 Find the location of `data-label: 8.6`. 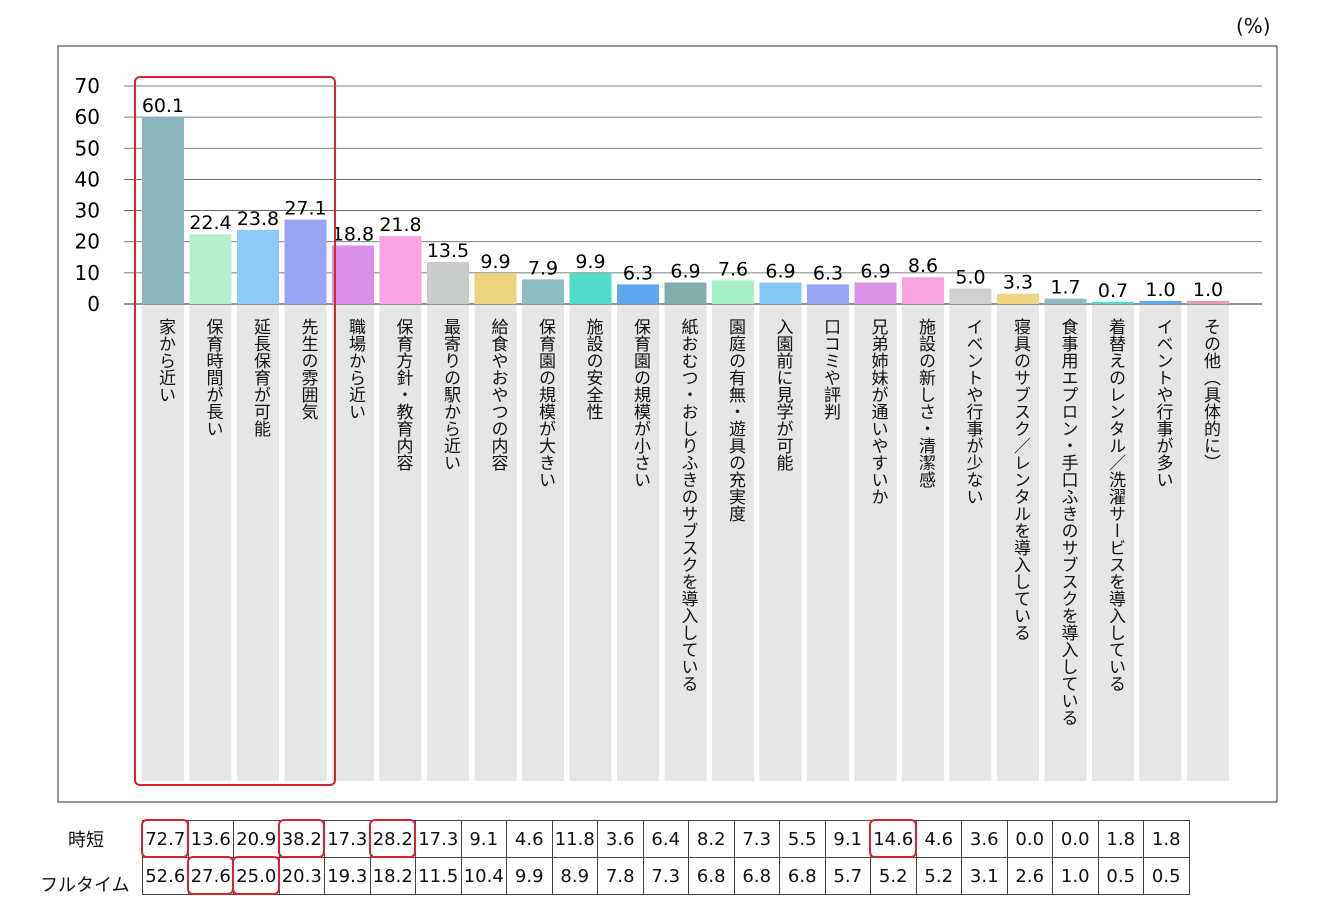

data-label: 8.6 is located at coordinates (923, 266).